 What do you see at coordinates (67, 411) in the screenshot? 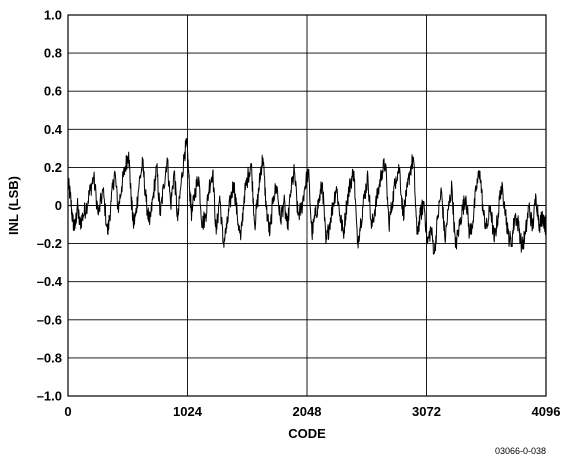
I see `x-tick-label: 0` at bounding box center [67, 411].